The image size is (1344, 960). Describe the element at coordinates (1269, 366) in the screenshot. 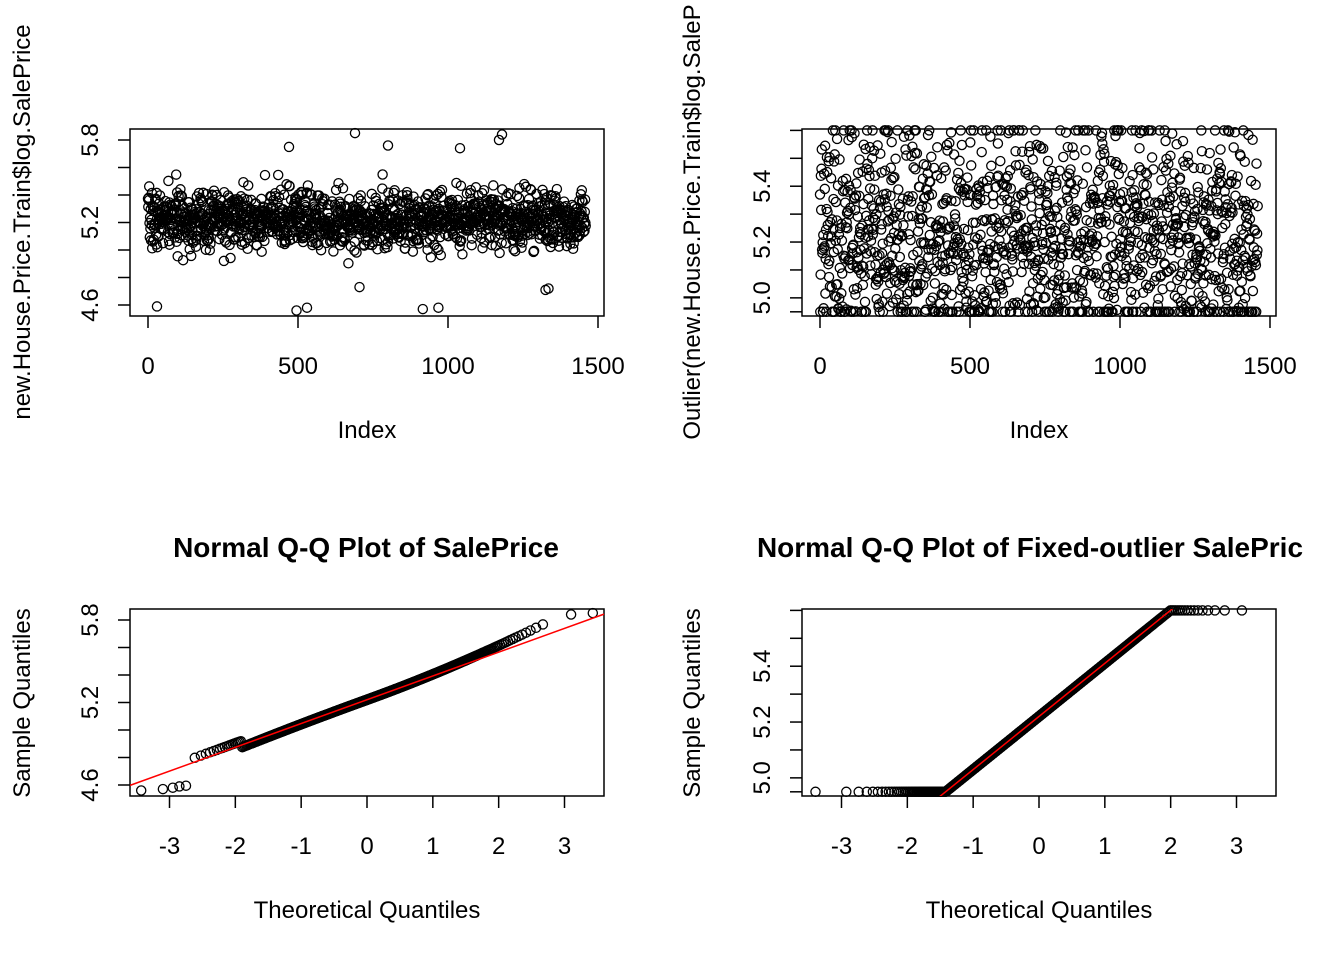

I see `x-tick-label: 1500` at that location.